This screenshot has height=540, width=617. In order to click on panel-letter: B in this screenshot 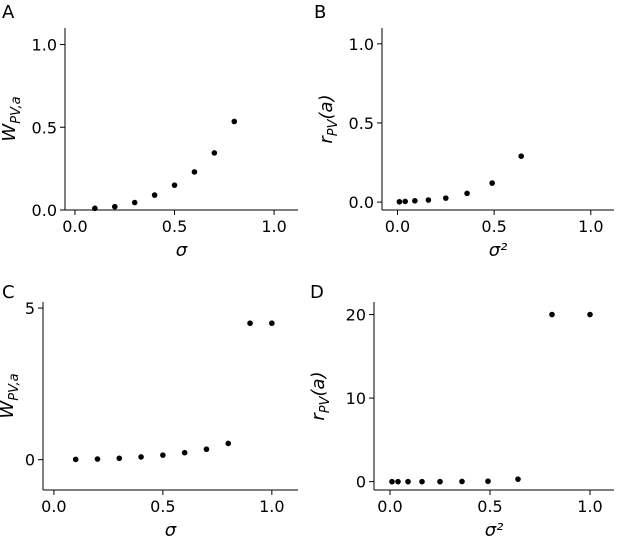, I will do `click(320, 12)`.